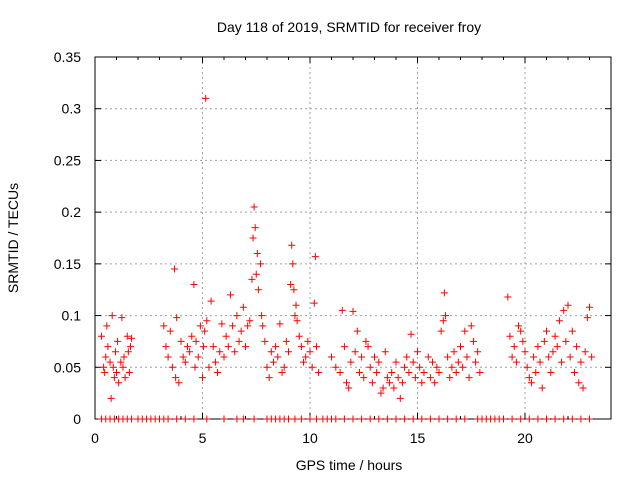 This screenshot has width=640, height=480. Describe the element at coordinates (418, 438) in the screenshot. I see `x-tick-label: 15` at that location.